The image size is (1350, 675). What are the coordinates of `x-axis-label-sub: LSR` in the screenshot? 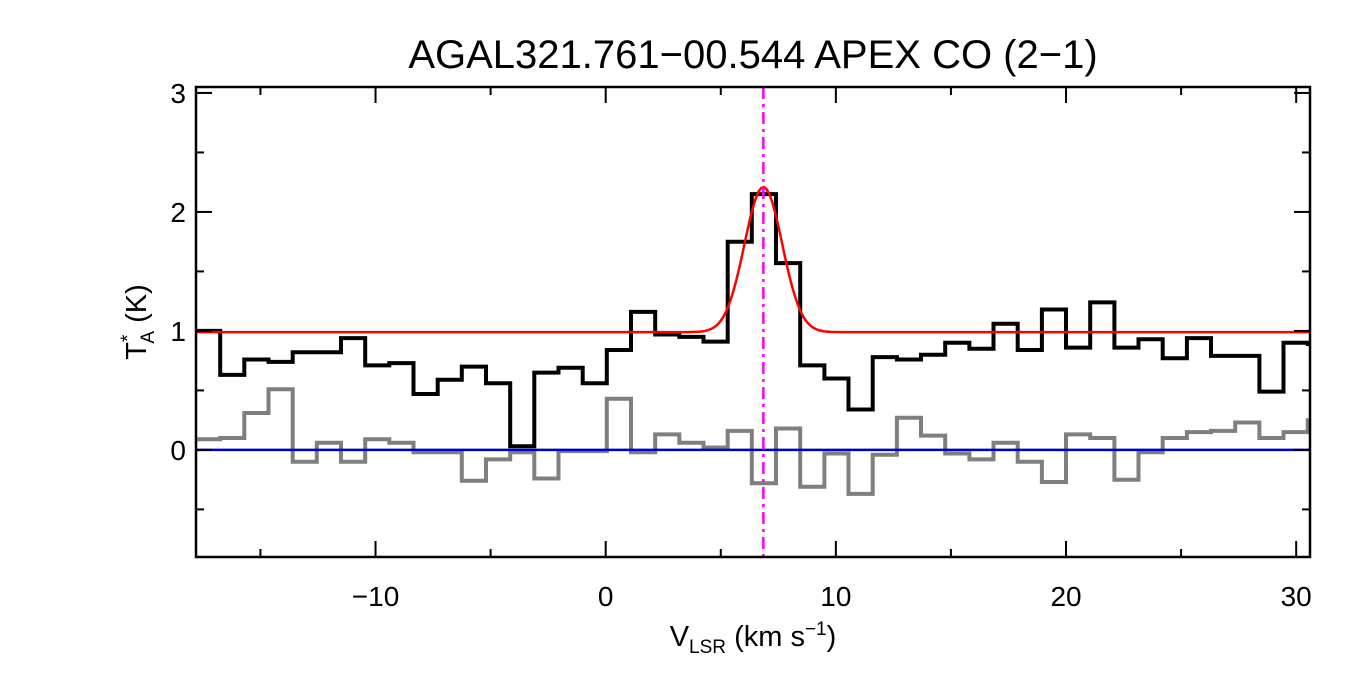 It's located at (707, 647).